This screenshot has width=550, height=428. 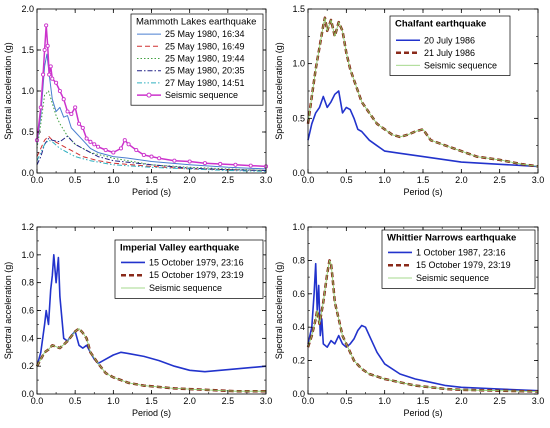 I want to click on legend-label: 15 October 1979, 23:16, so click(x=196, y=262).